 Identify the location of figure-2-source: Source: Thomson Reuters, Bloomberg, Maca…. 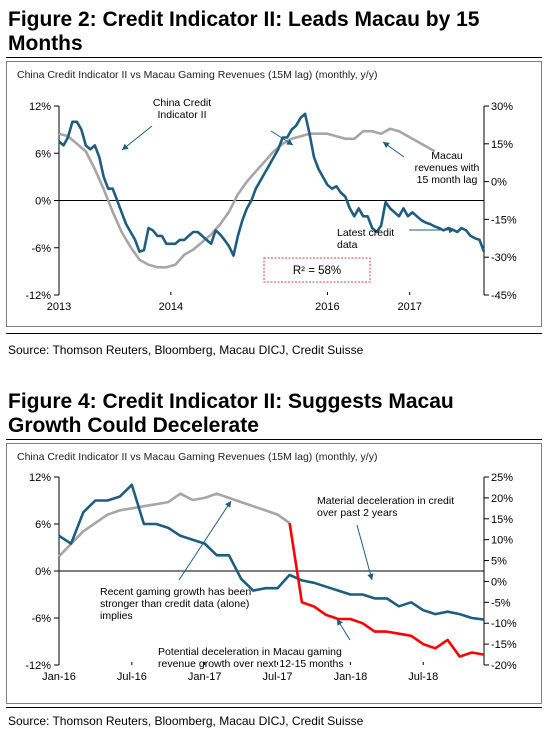
(186, 350).